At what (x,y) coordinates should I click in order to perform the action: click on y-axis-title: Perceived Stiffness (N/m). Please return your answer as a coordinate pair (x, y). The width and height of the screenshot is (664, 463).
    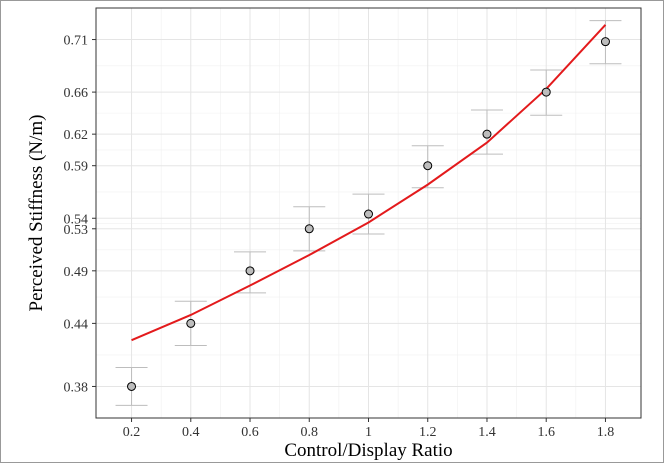
    Looking at the image, I should click on (36, 213).